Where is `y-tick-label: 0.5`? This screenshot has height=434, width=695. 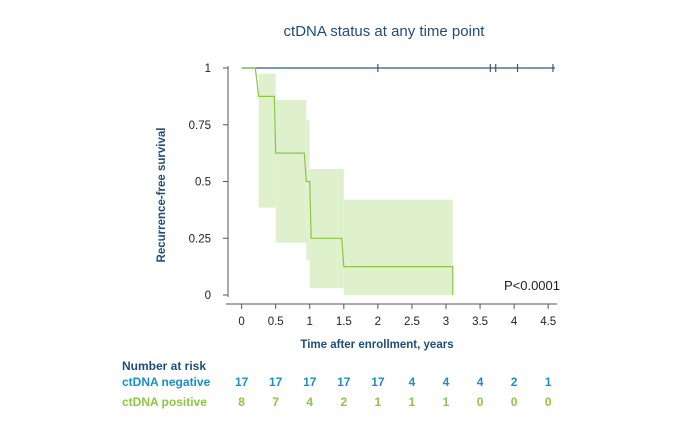
y-tick-label: 0.5 is located at coordinates (203, 183).